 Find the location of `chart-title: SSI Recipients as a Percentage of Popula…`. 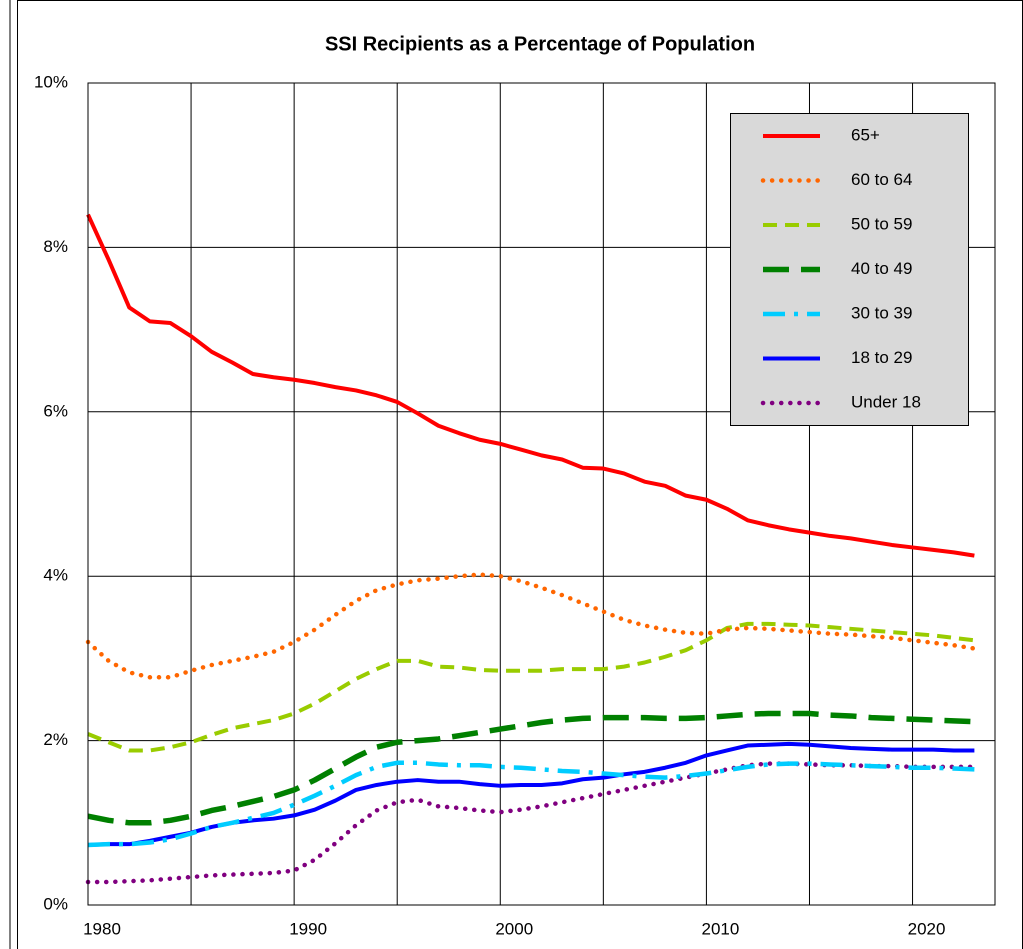

chart-title: SSI Recipients as a Percentage of Popula… is located at coordinates (540, 44).